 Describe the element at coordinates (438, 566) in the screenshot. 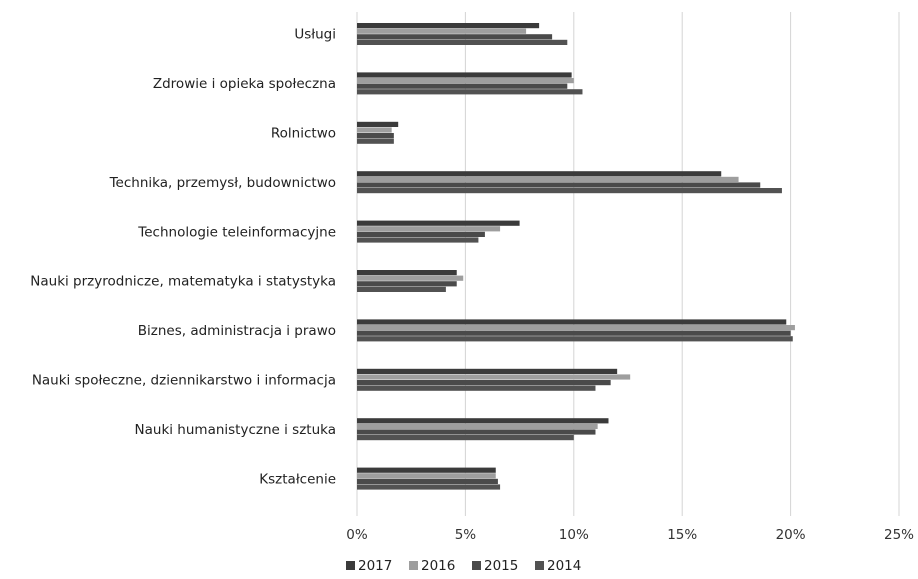

I see `legend-label-2016: 2016` at that location.